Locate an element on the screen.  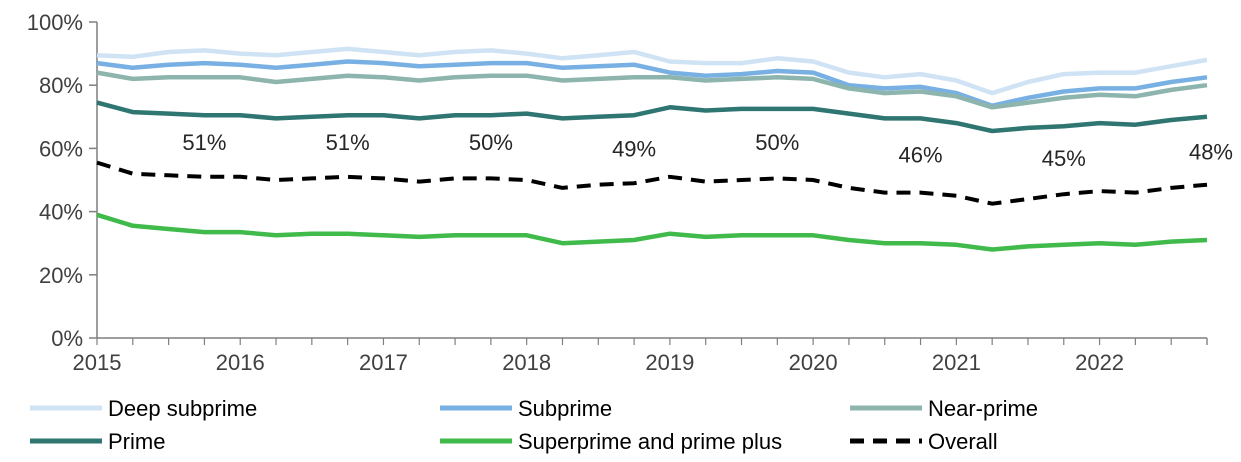
legend-label-overall: Overall is located at coordinates (963, 441).